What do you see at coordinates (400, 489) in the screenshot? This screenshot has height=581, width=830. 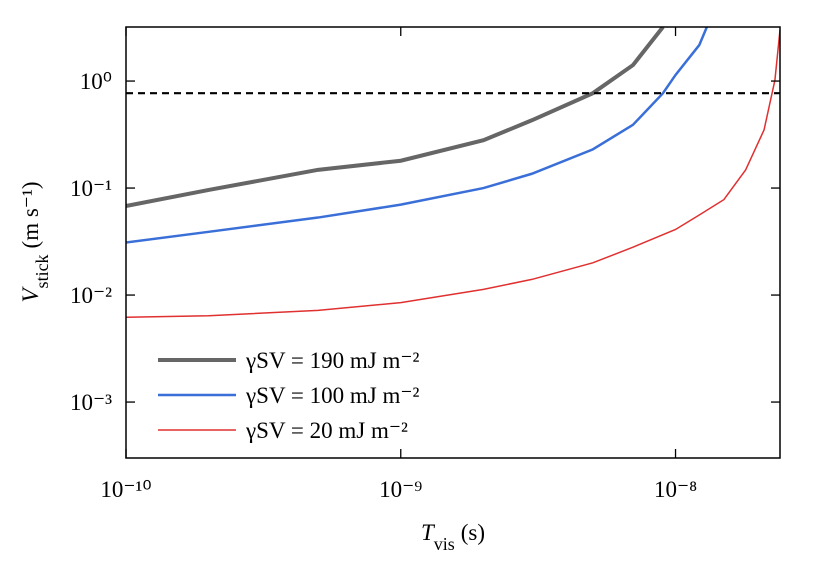 I see `x-tick-label: 10⁻⁹` at bounding box center [400, 489].